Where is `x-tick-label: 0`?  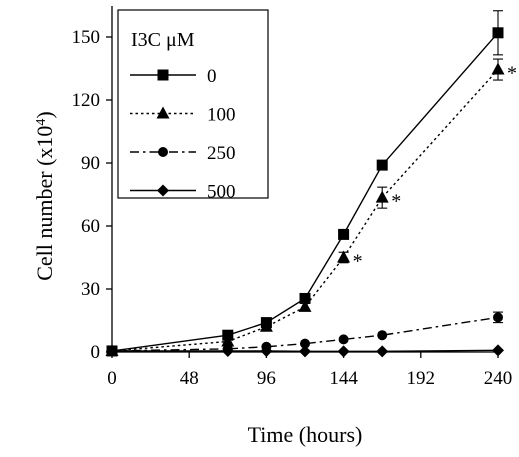 x-tick-label: 0 is located at coordinates (112, 378).